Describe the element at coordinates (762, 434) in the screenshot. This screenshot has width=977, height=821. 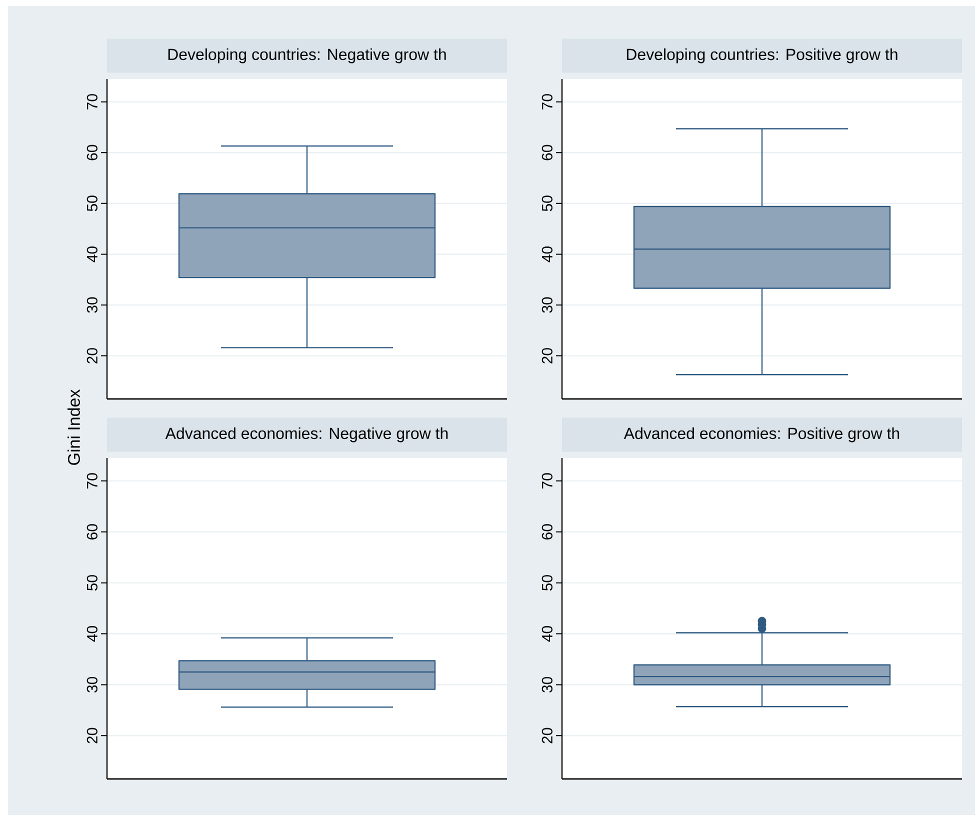
I see `chart-title: Advanced economies: Positive grow th` at that location.